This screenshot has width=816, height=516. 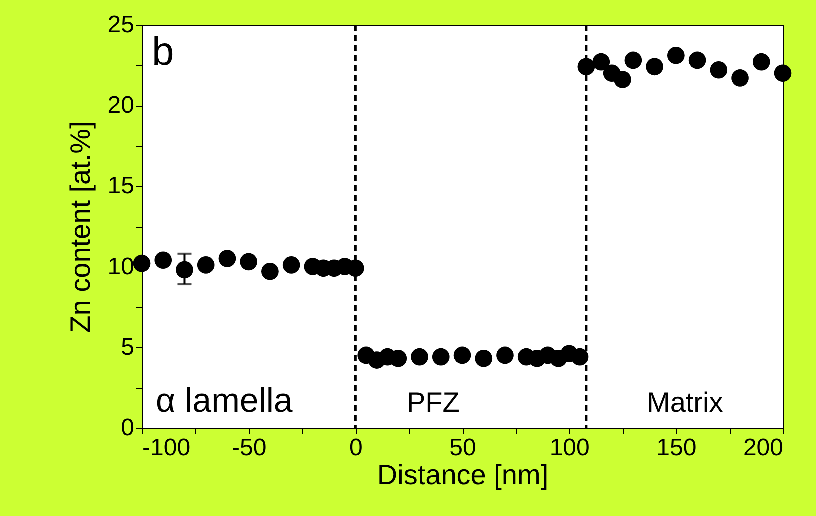 I want to click on y-tick-label: 10, so click(x=121, y=266).